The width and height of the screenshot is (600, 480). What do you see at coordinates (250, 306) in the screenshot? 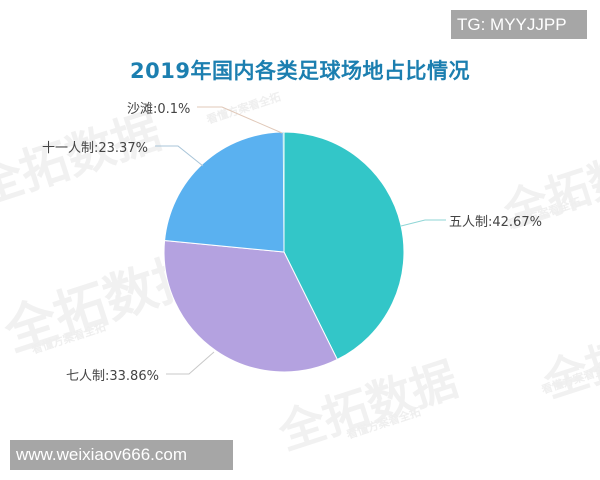
I see `pie-slice-seven-a-side` at bounding box center [250, 306].